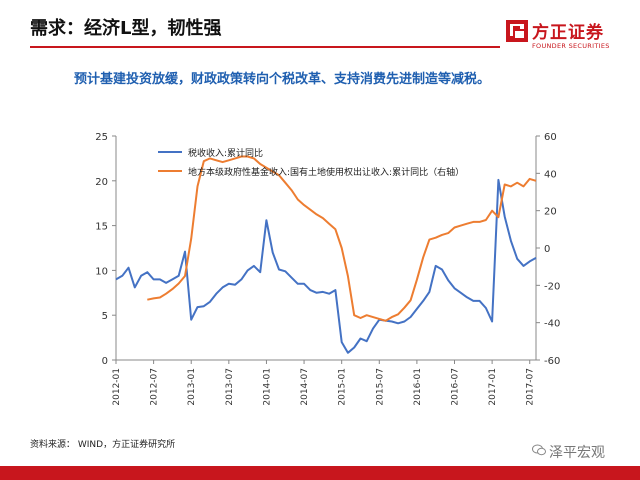 The height and width of the screenshot is (480, 640). I want to click on x-tick-label: 2012-07, so click(155, 387).